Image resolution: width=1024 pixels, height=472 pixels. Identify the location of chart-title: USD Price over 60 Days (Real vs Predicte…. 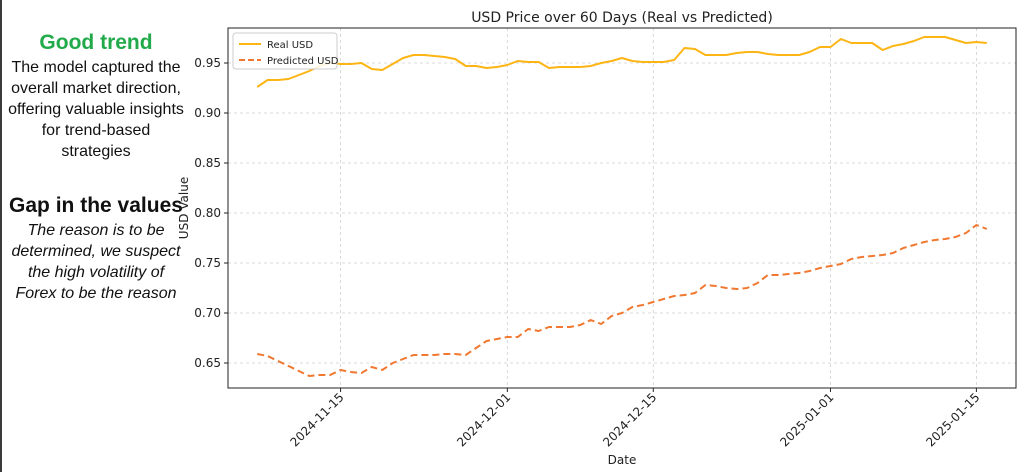
(622, 18).